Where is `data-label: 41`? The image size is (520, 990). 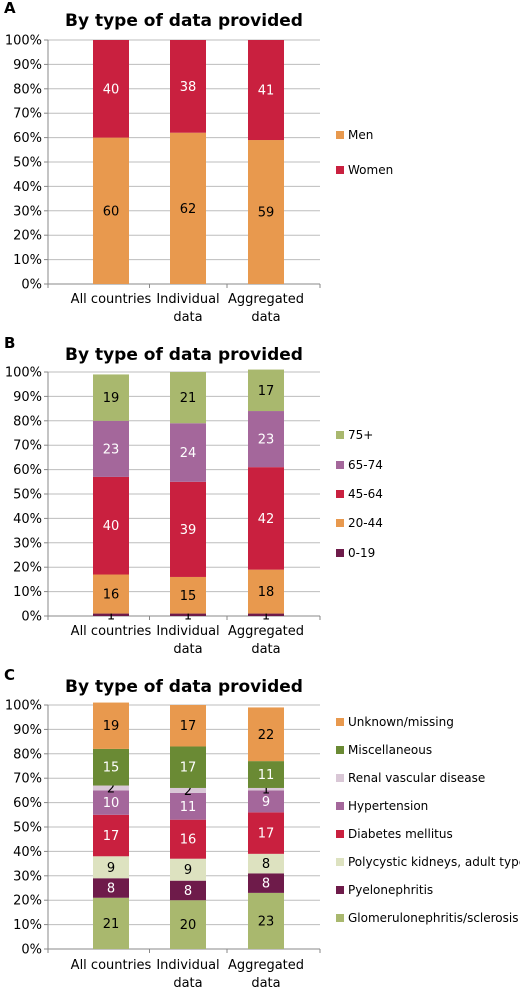 data-label: 41 is located at coordinates (266, 91).